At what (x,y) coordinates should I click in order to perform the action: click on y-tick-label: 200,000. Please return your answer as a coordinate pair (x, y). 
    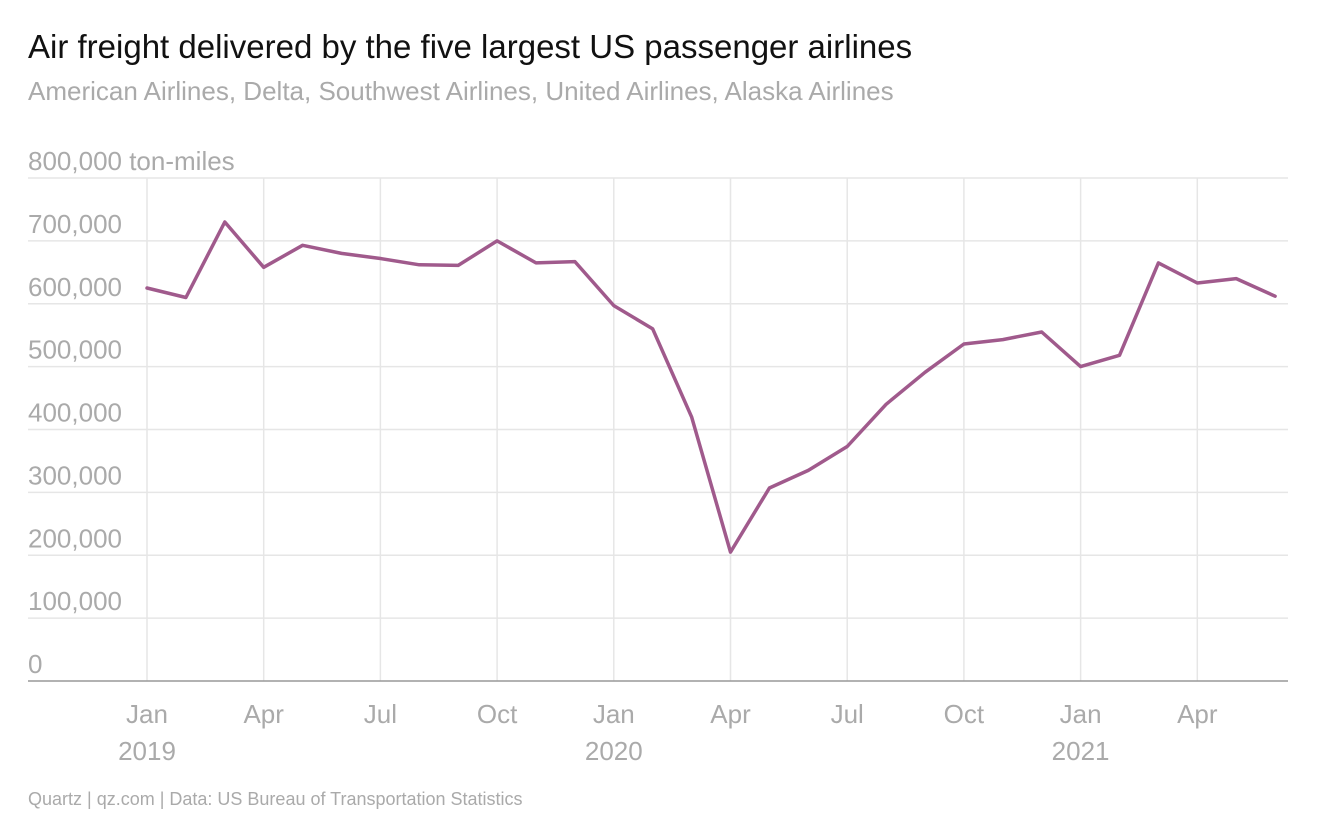
    Looking at the image, I should click on (75, 538).